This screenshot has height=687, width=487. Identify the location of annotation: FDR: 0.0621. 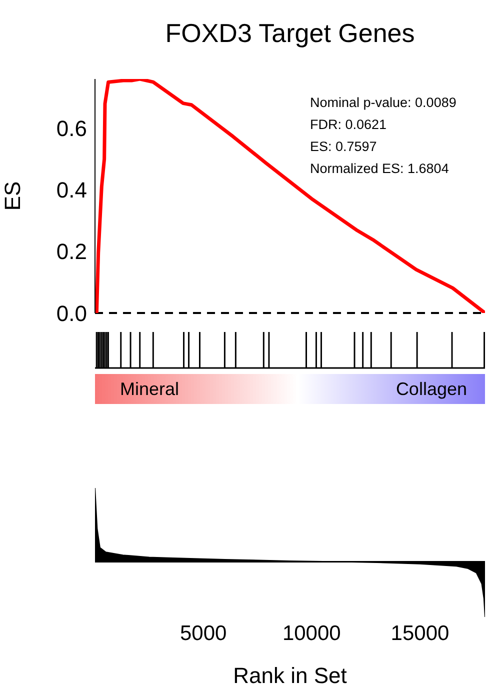
(349, 125).